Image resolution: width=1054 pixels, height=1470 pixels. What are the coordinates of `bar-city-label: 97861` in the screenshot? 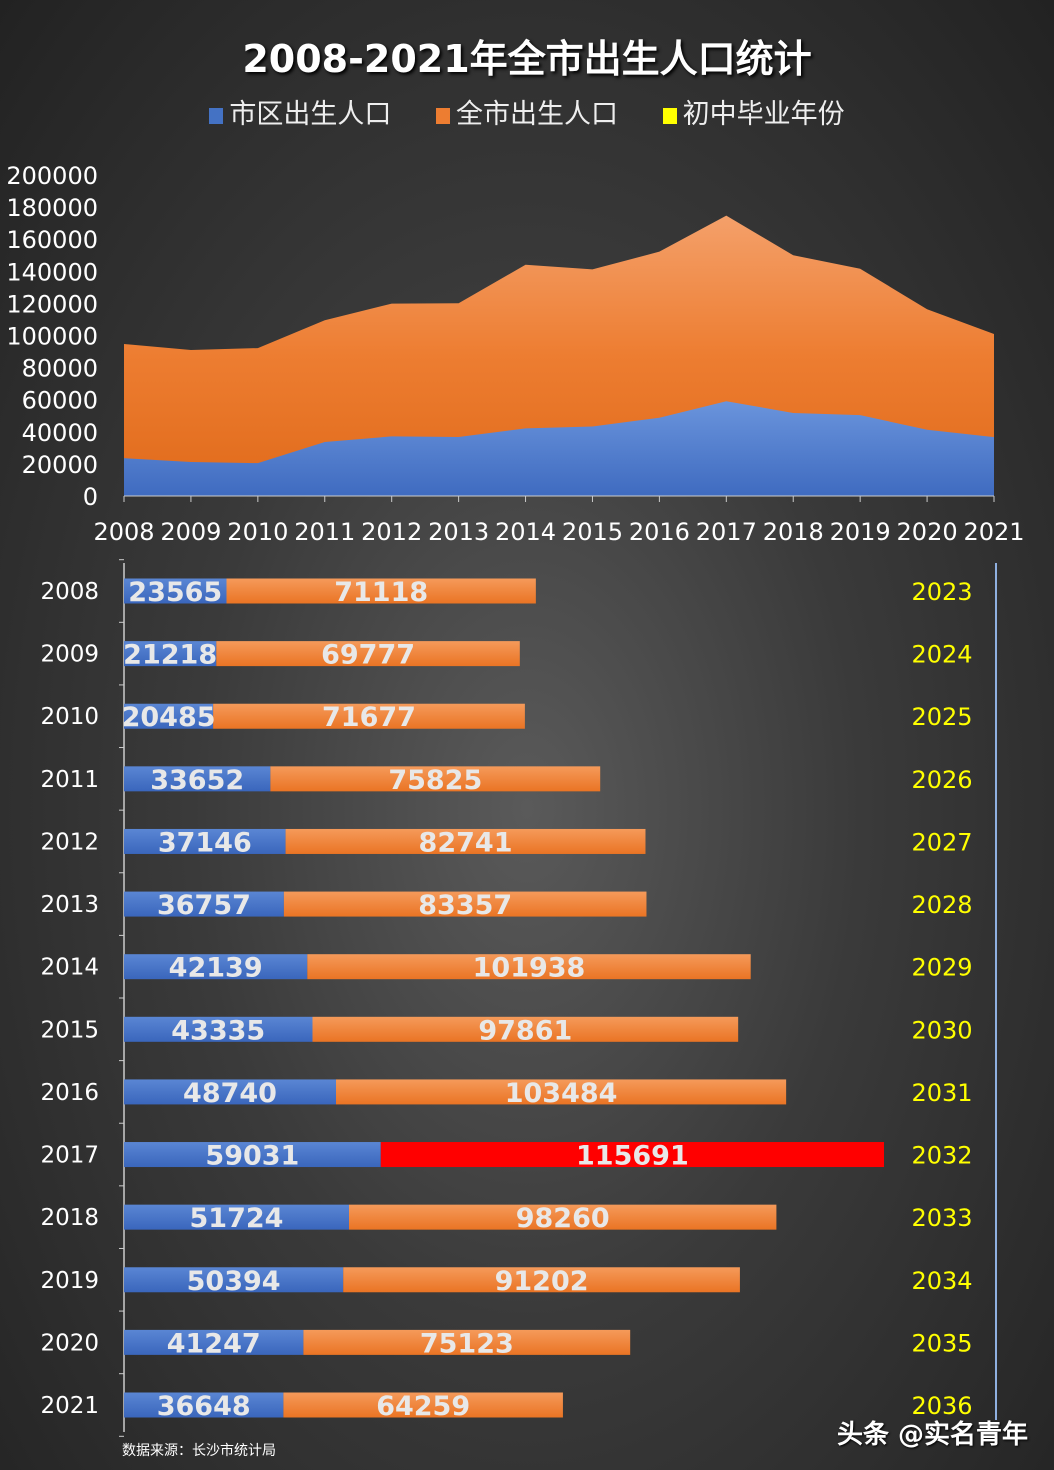 It's located at (525, 1030).